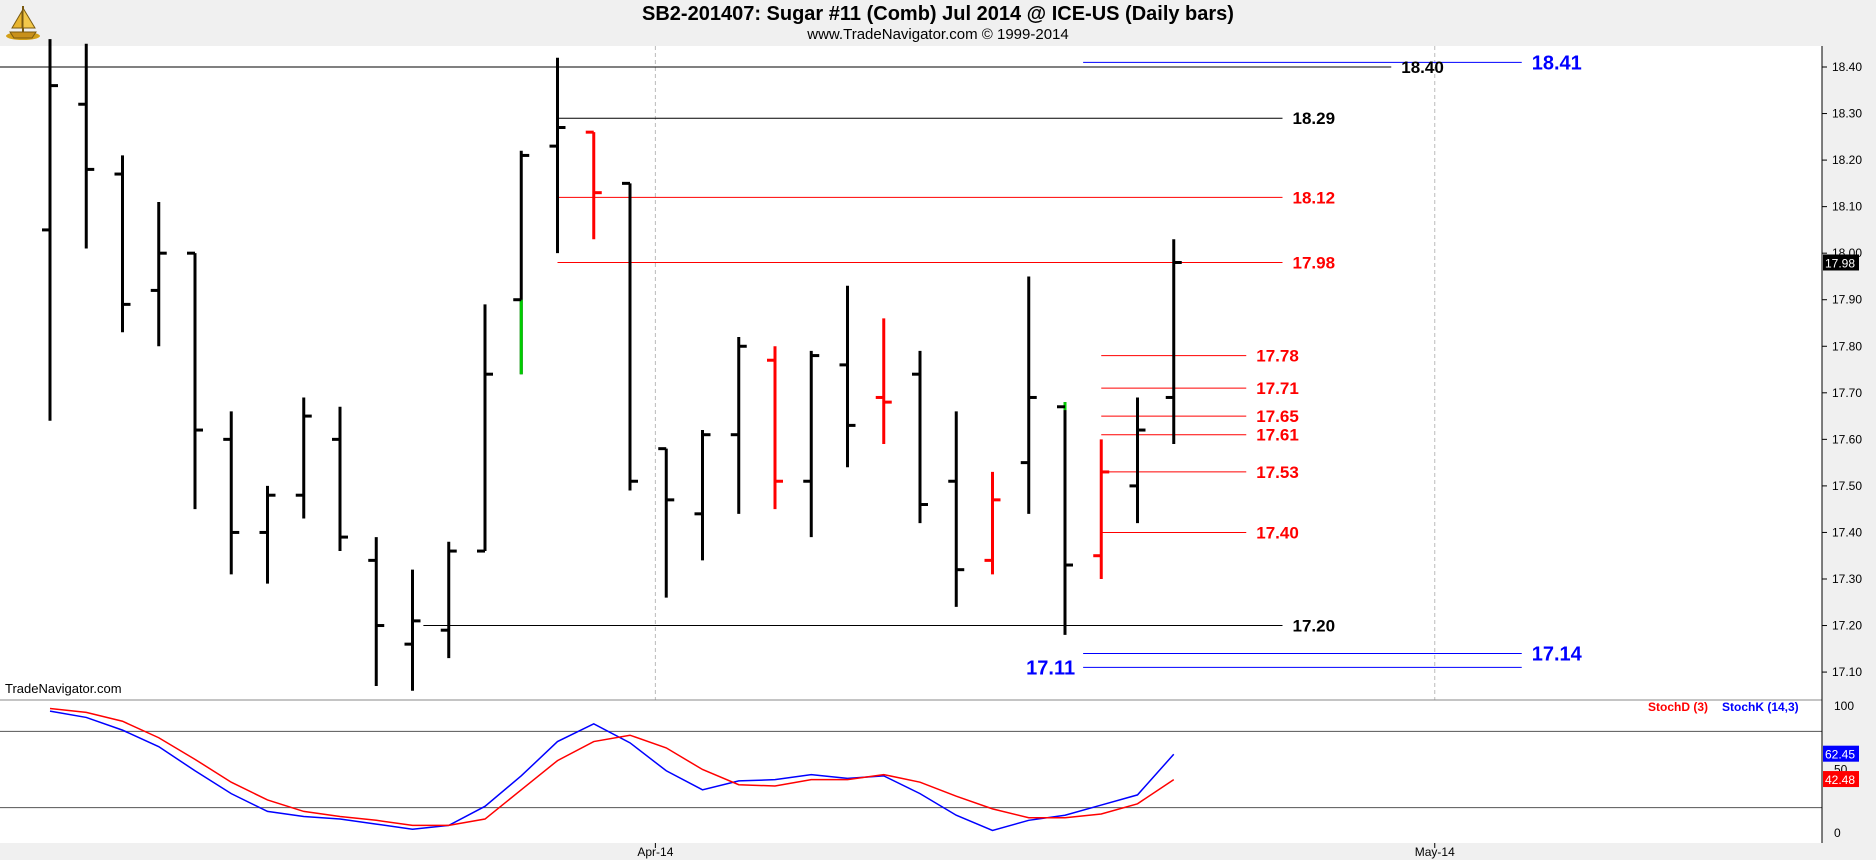 The height and width of the screenshot is (860, 1876). What do you see at coordinates (1435, 852) in the screenshot?
I see `x-tick-label: May-14` at bounding box center [1435, 852].